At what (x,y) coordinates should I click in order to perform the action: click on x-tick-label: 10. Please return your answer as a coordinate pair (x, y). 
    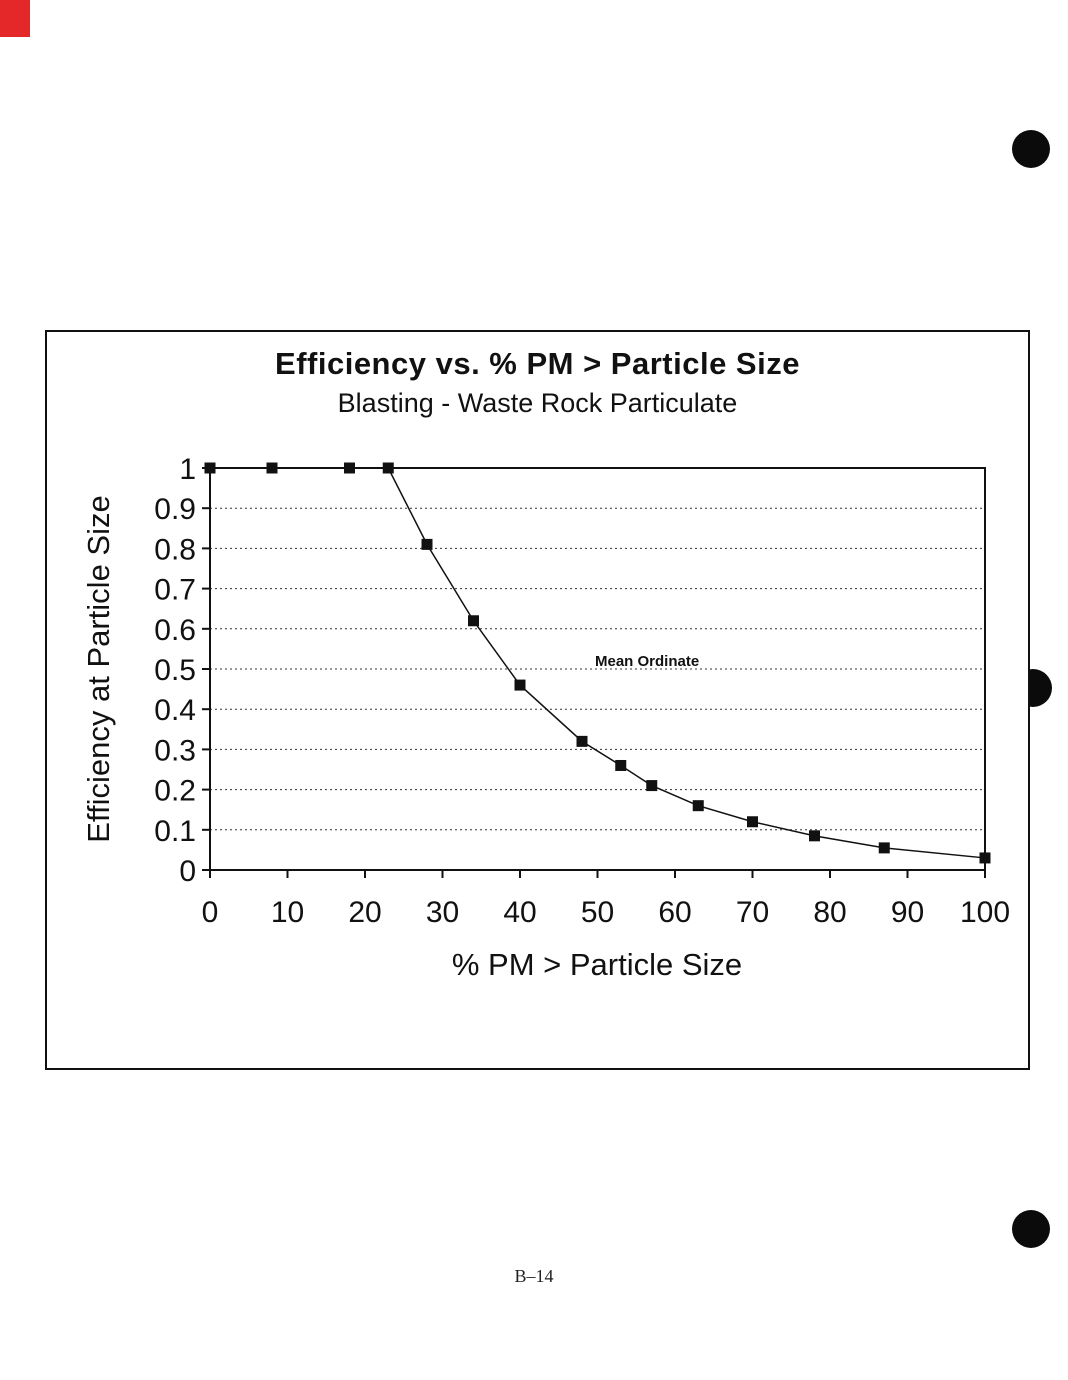
    Looking at the image, I should click on (287, 912).